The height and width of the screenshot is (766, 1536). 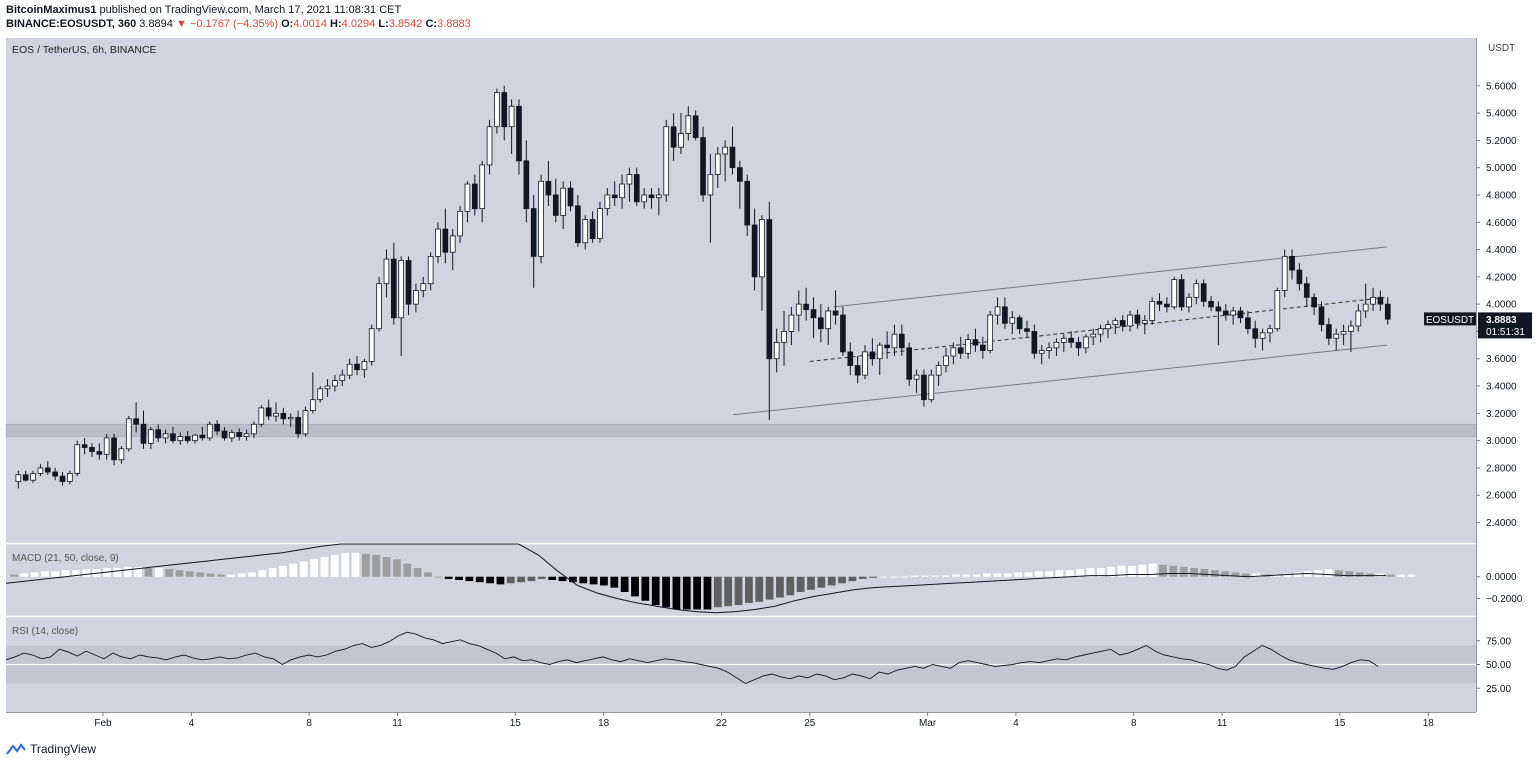 What do you see at coordinates (1501, 414) in the screenshot?
I see `price-tick-label: 3.2000` at bounding box center [1501, 414].